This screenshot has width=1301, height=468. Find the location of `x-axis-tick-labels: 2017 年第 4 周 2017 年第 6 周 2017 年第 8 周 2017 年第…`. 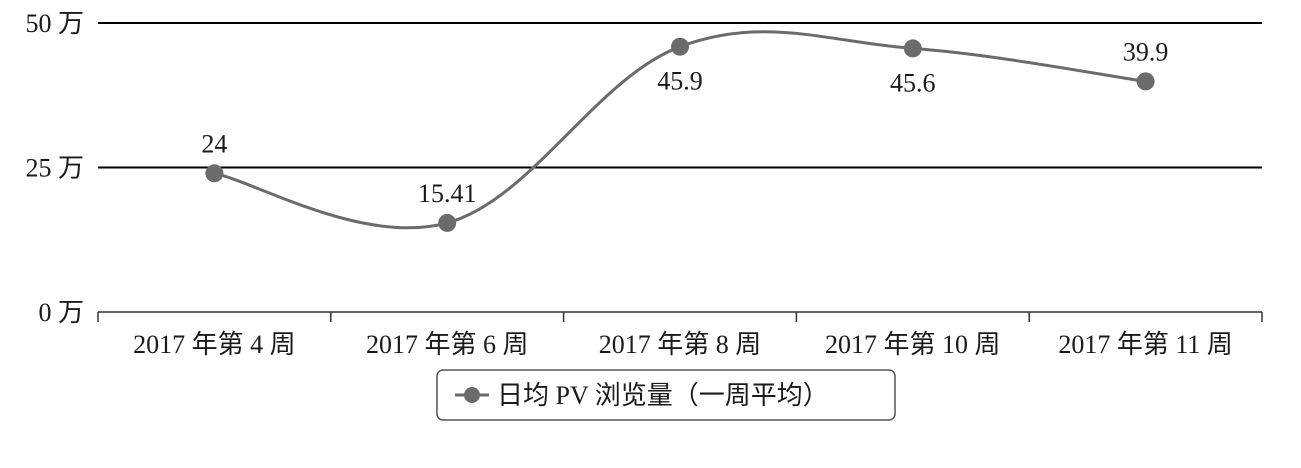

x-axis-tick-labels: 2017 年第 4 周 2017 年第 6 周 2017 年第 8 周 2017 年第… is located at coordinates (683, 344).